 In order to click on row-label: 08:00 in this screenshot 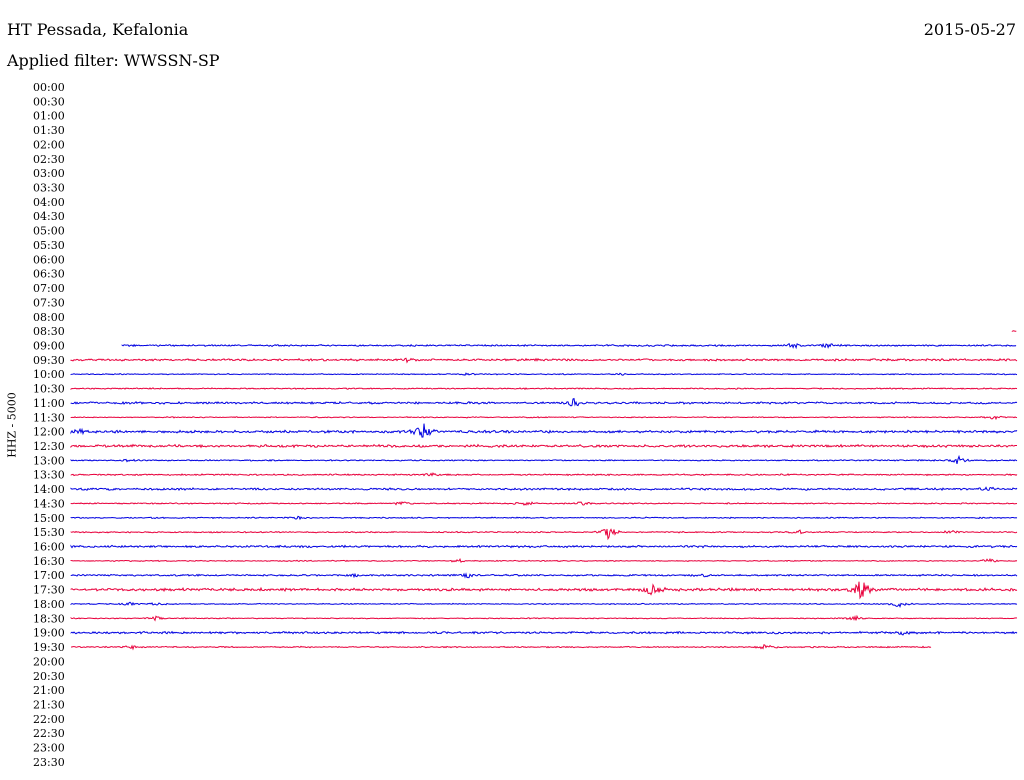, I will do `click(49, 317)`.